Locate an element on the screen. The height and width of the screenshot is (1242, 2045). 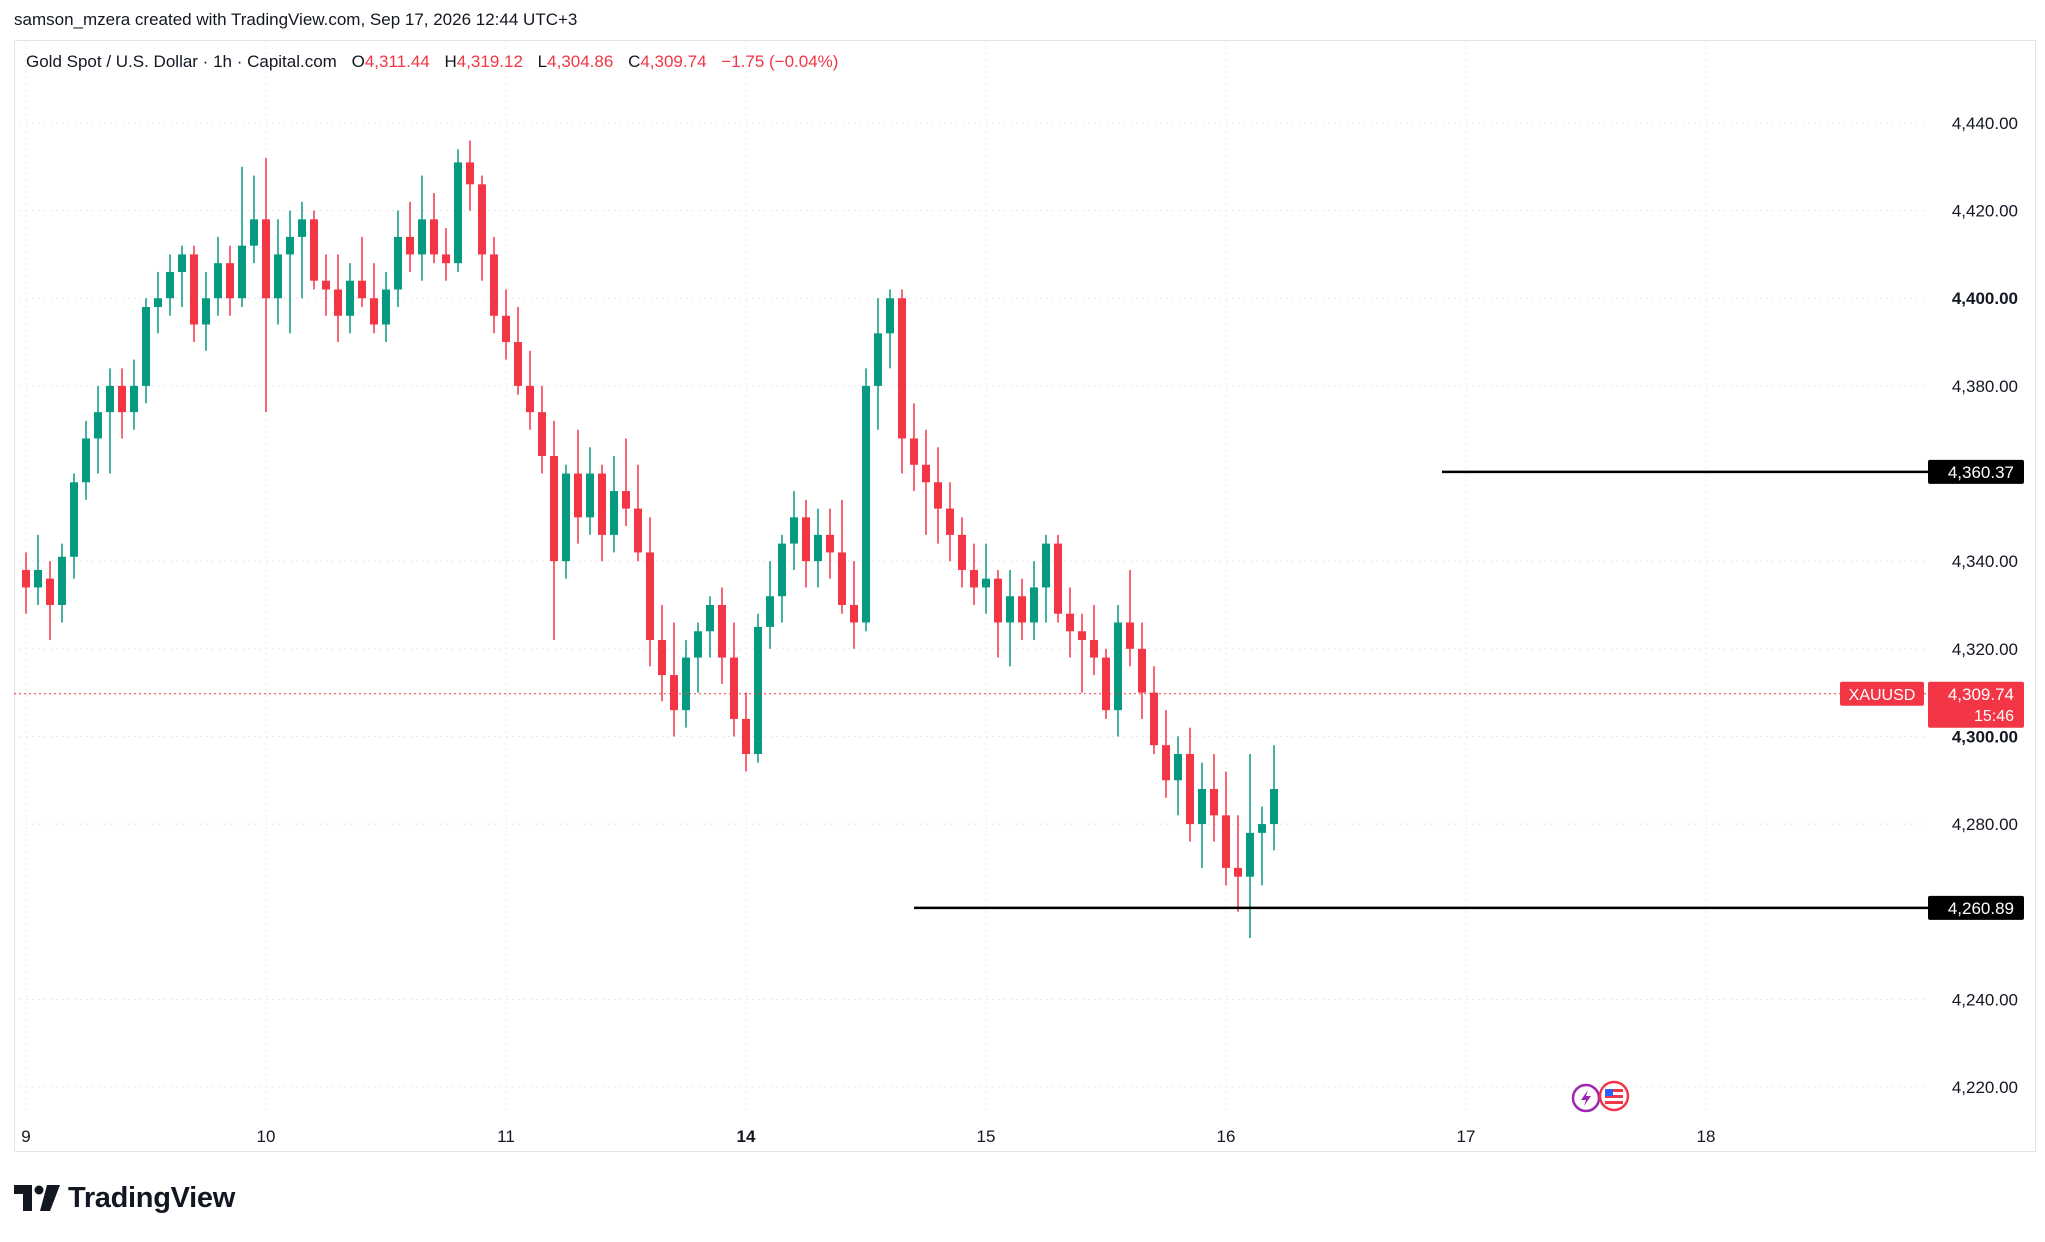
tradingview-logo: TradingView is located at coordinates (124, 1198).